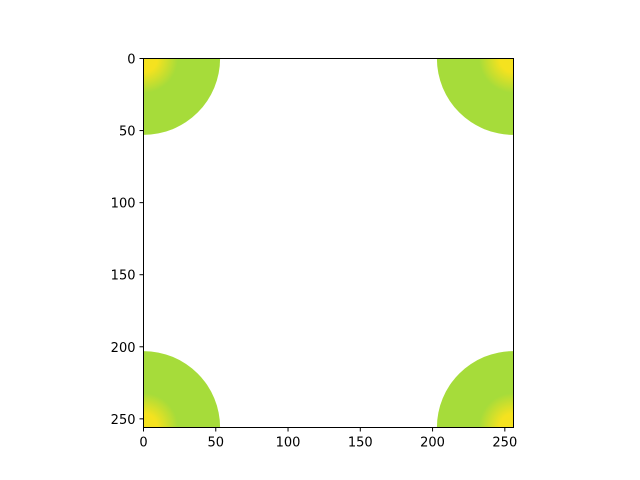 The image size is (640, 480). What do you see at coordinates (127, 132) in the screenshot?
I see `y-tick-label: 50` at bounding box center [127, 132].